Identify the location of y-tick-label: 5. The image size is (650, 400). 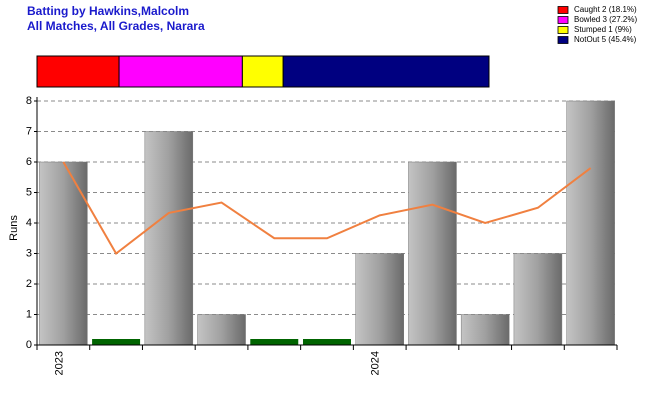
(29, 192).